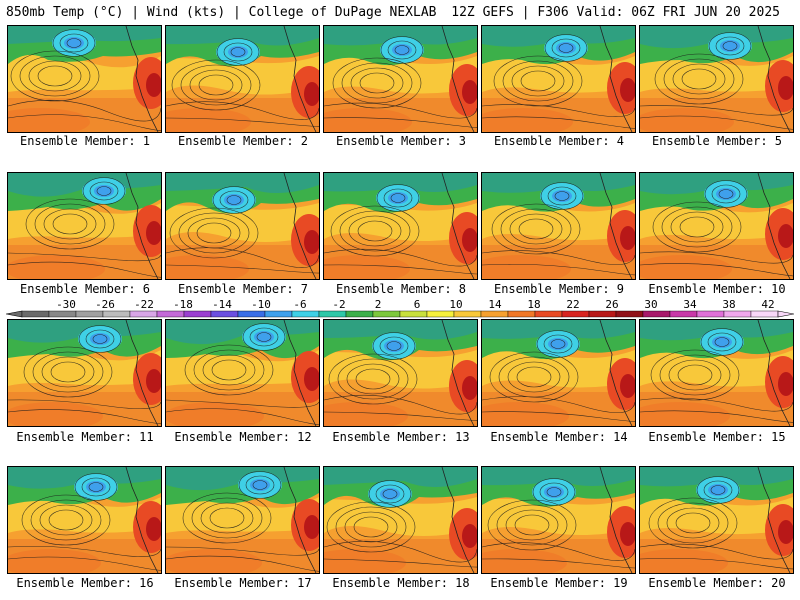  Describe the element at coordinates (105, 304) in the screenshot. I see `colorbar-tick-label: -26` at that location.